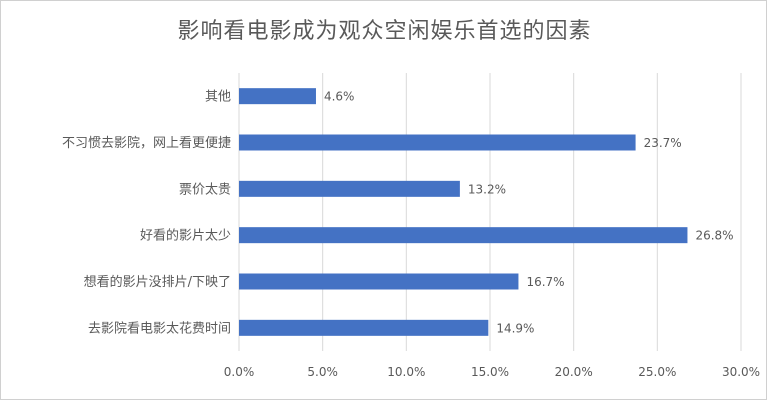  I want to click on x-tick-label: 0.0%, so click(239, 372).